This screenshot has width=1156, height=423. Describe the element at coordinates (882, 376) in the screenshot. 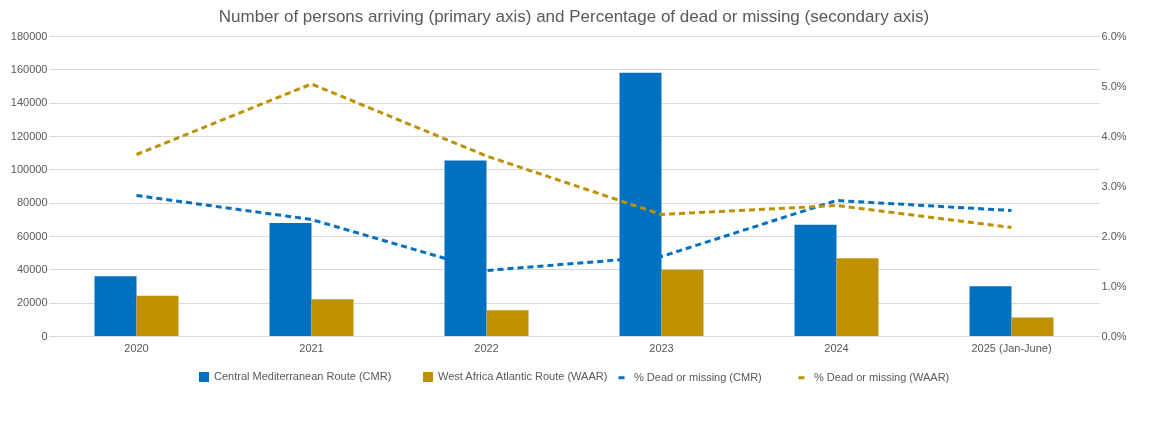

I see `legend-label: % Dead or missing (WAAR)` at that location.